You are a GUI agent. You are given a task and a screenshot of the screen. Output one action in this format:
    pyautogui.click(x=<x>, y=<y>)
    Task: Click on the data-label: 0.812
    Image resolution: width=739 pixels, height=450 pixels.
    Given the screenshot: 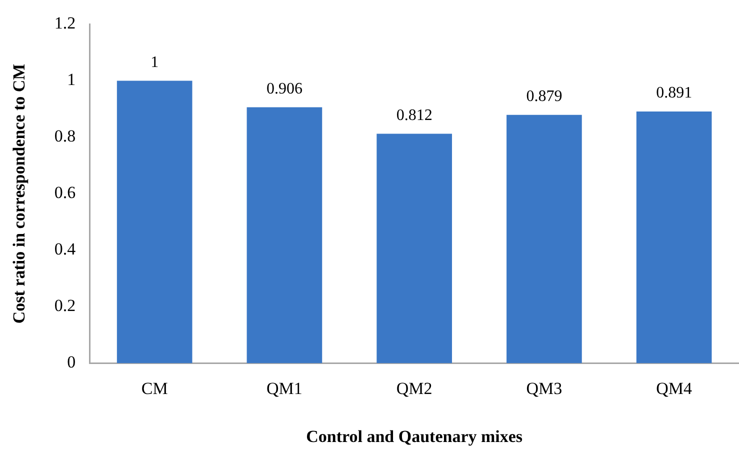 What is the action you would take?
    pyautogui.click(x=414, y=115)
    